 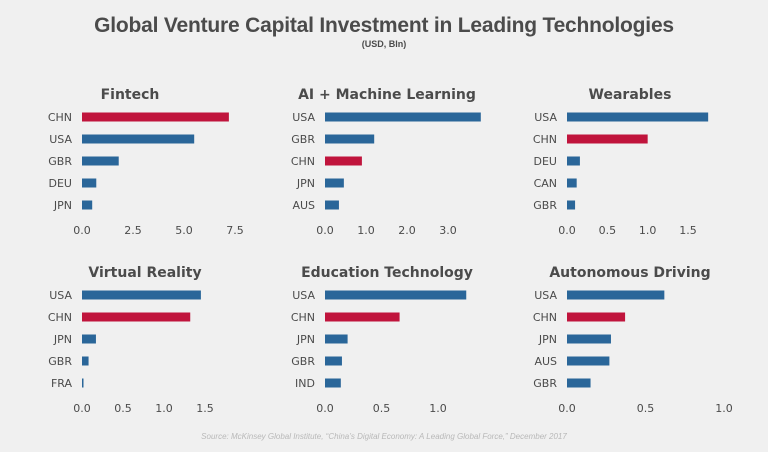 What do you see at coordinates (387, 95) in the screenshot?
I see `panel-title: AI + Machine Learning` at bounding box center [387, 95].